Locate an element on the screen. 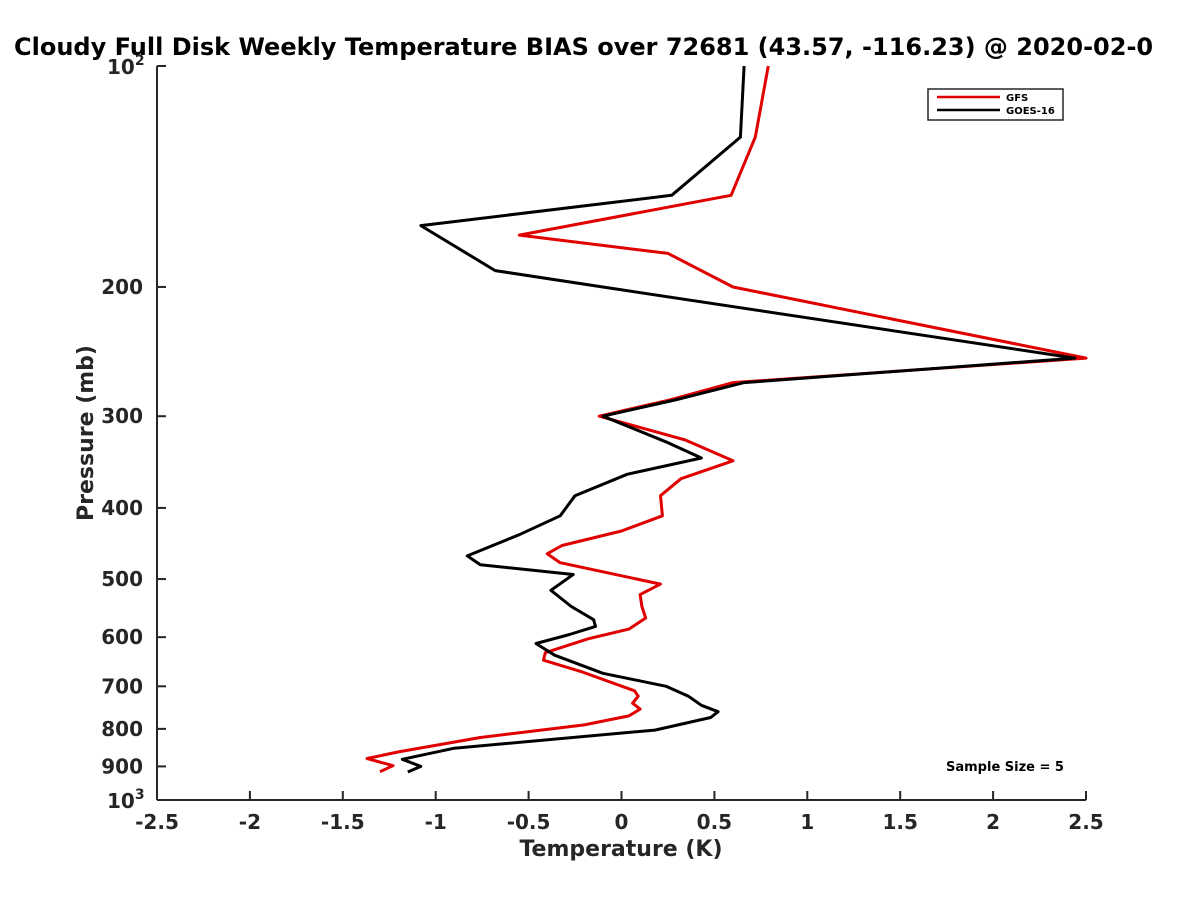  x-tick-label: -1 is located at coordinates (436, 822).